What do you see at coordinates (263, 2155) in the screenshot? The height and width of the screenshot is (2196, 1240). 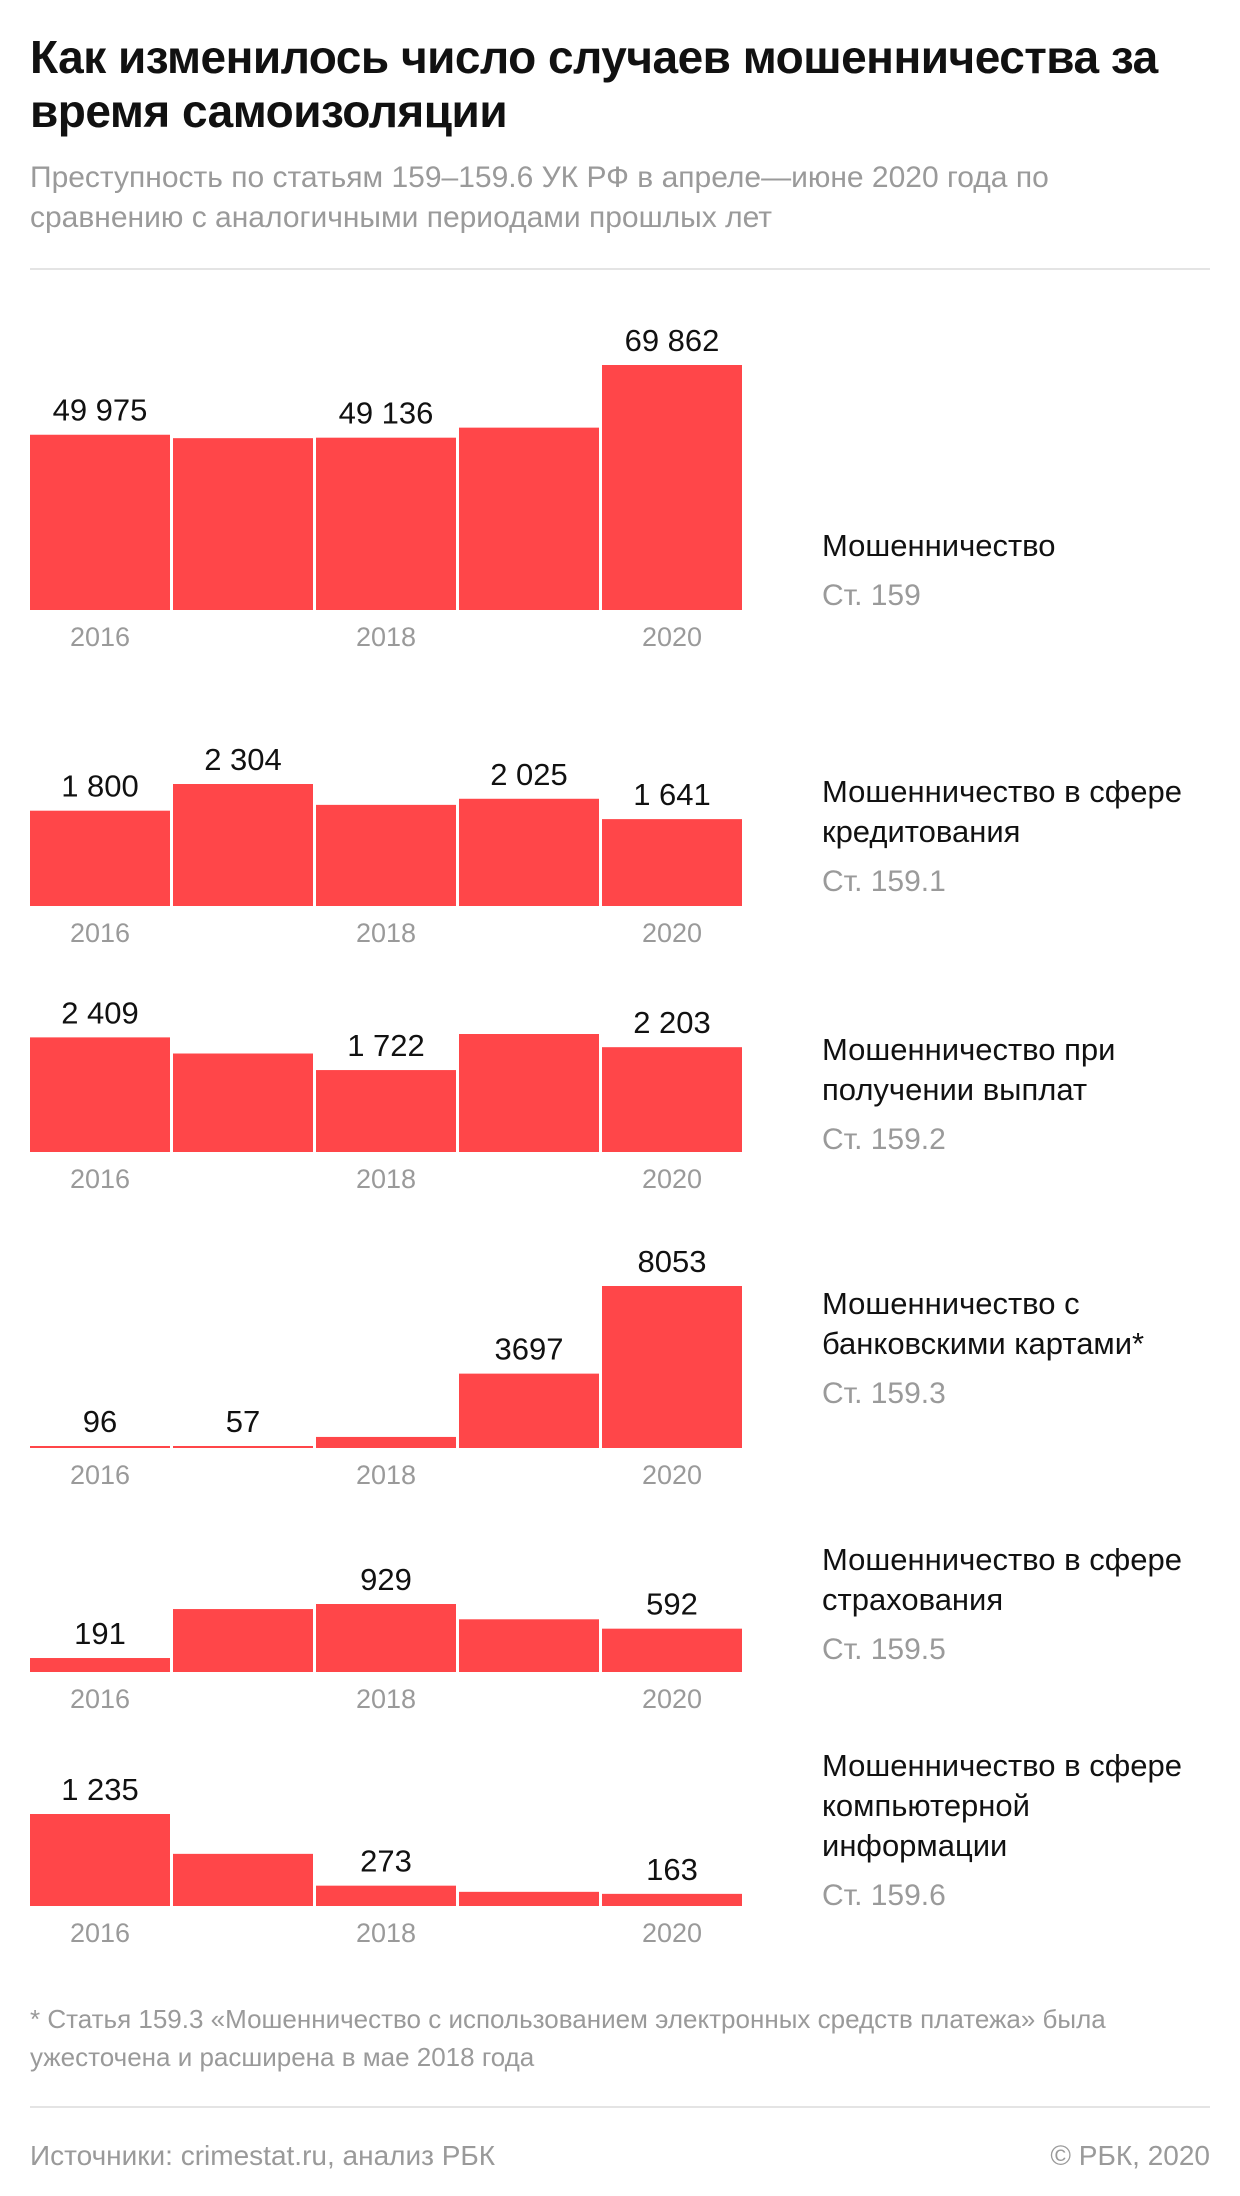 I see `source-text: Источники: crimestat.ru, анализ РБК` at bounding box center [263, 2155].